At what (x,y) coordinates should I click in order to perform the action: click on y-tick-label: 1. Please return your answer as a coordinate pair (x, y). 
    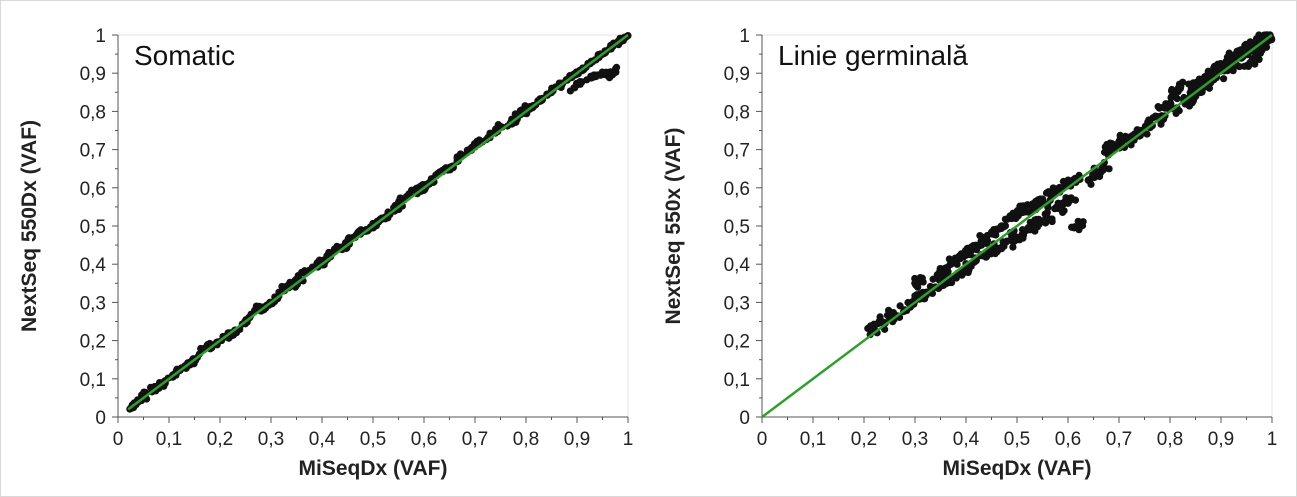
    Looking at the image, I should click on (100, 36).